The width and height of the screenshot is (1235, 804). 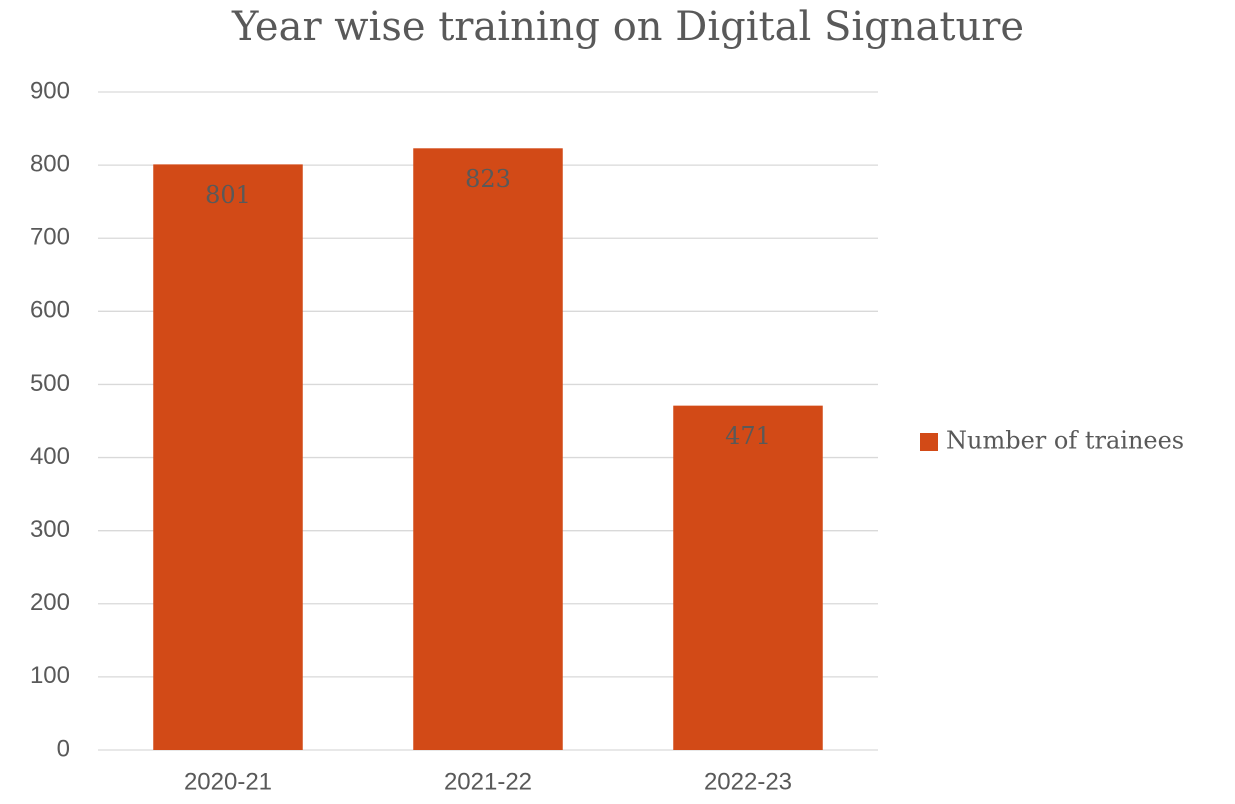 I want to click on x-tick-label: 2020-21, so click(x=228, y=781).